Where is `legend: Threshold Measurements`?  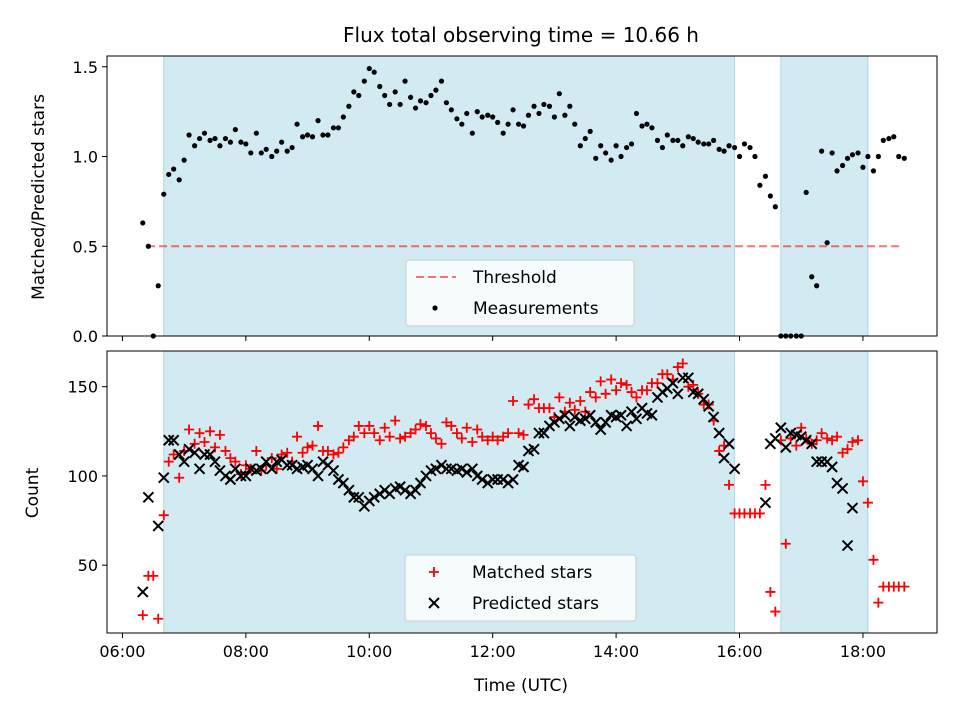 legend: Threshold Measurements is located at coordinates (520, 293).